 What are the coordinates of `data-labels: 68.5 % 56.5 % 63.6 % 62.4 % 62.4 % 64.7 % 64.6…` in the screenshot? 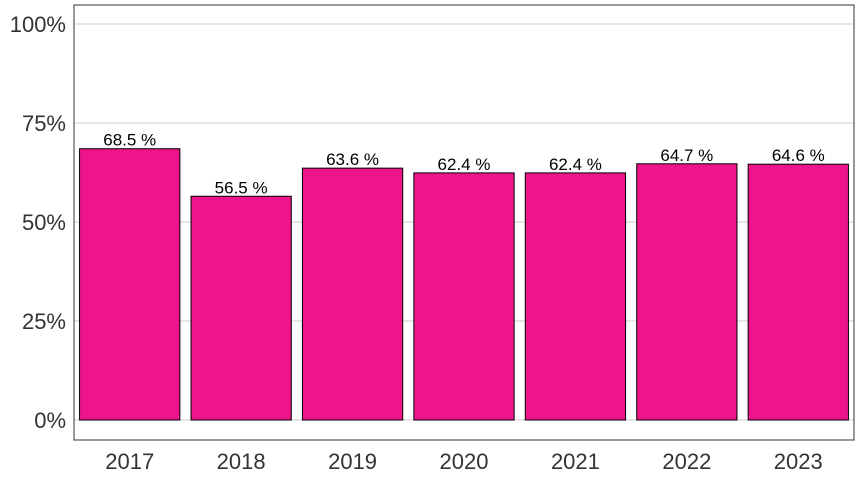 It's located at (464, 164).